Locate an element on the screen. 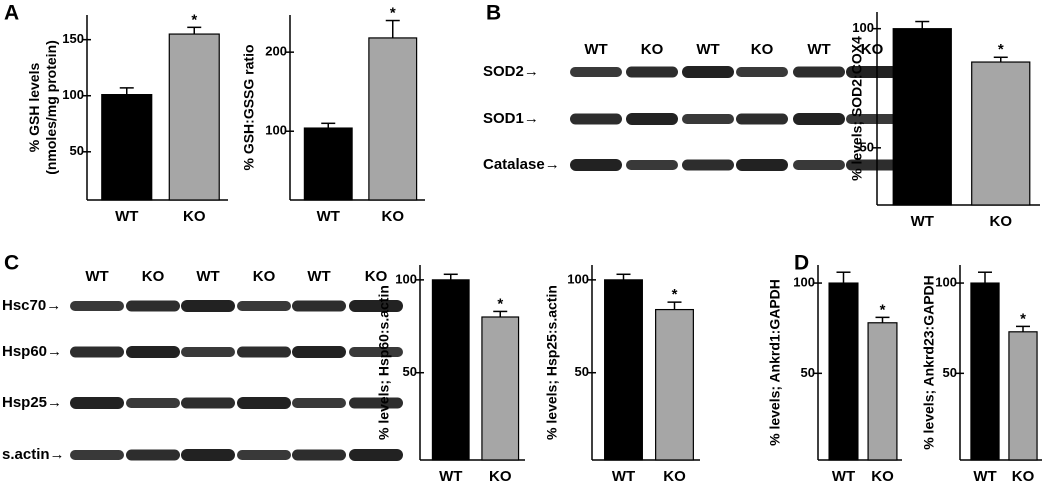 The image size is (1050, 488). band-label: Catalase→ is located at coordinates (521, 164).